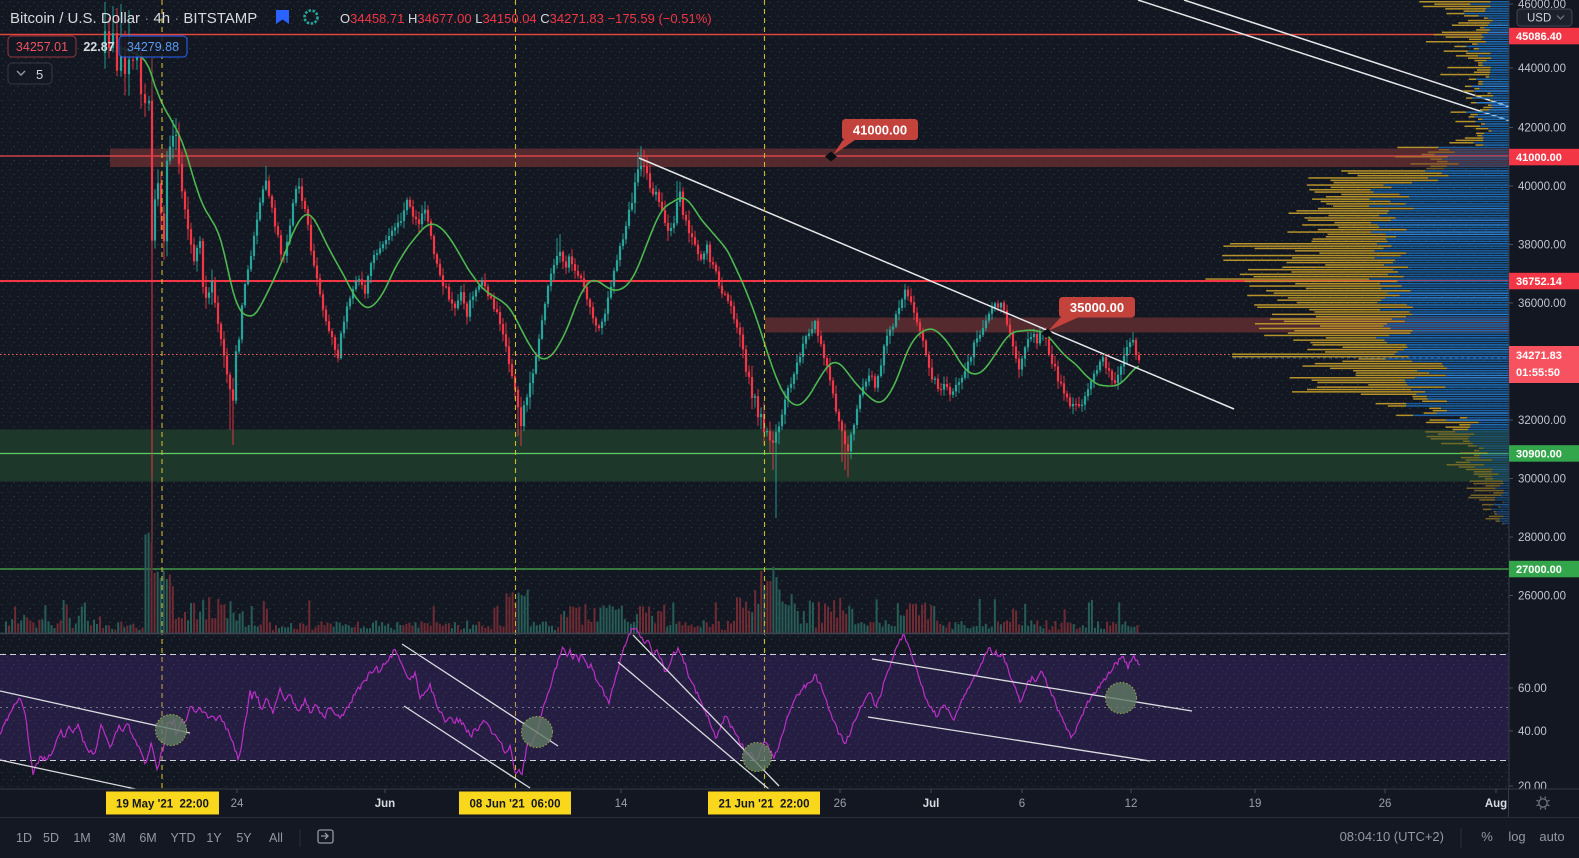 Image resolution: width=1579 pixels, height=858 pixels. What do you see at coordinates (1539, 455) in the screenshot?
I see `svg-text: 30900.00` at bounding box center [1539, 455].